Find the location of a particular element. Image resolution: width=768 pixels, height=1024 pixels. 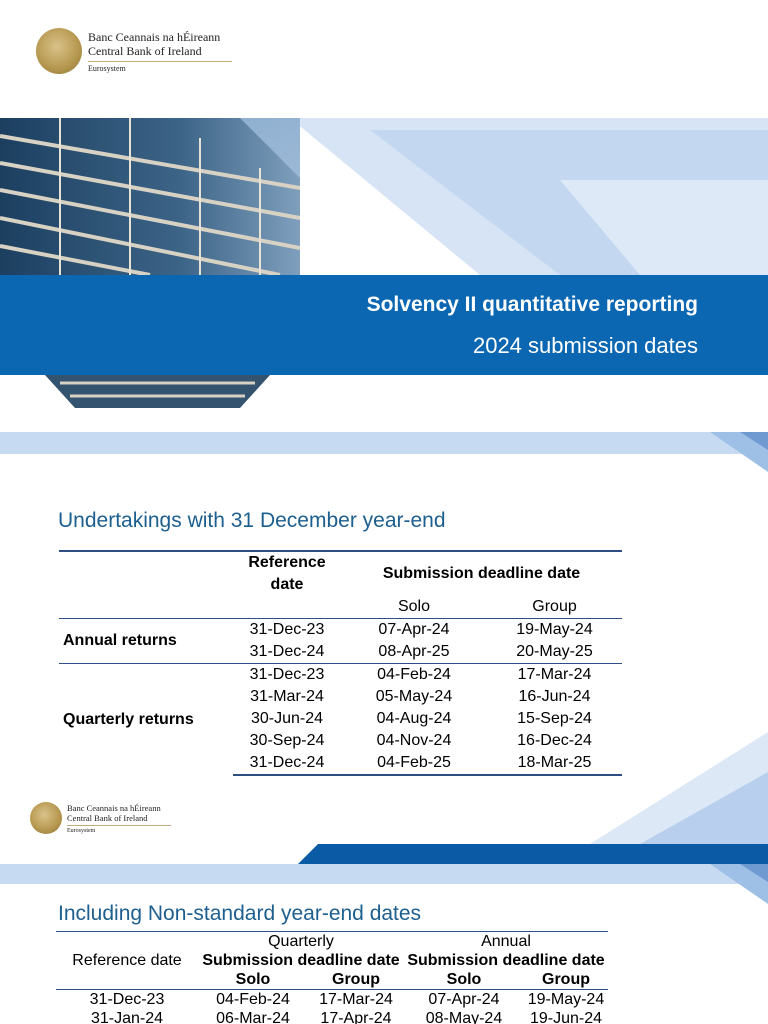

annual-solo-cell: 07-Apr-24 is located at coordinates (464, 999).